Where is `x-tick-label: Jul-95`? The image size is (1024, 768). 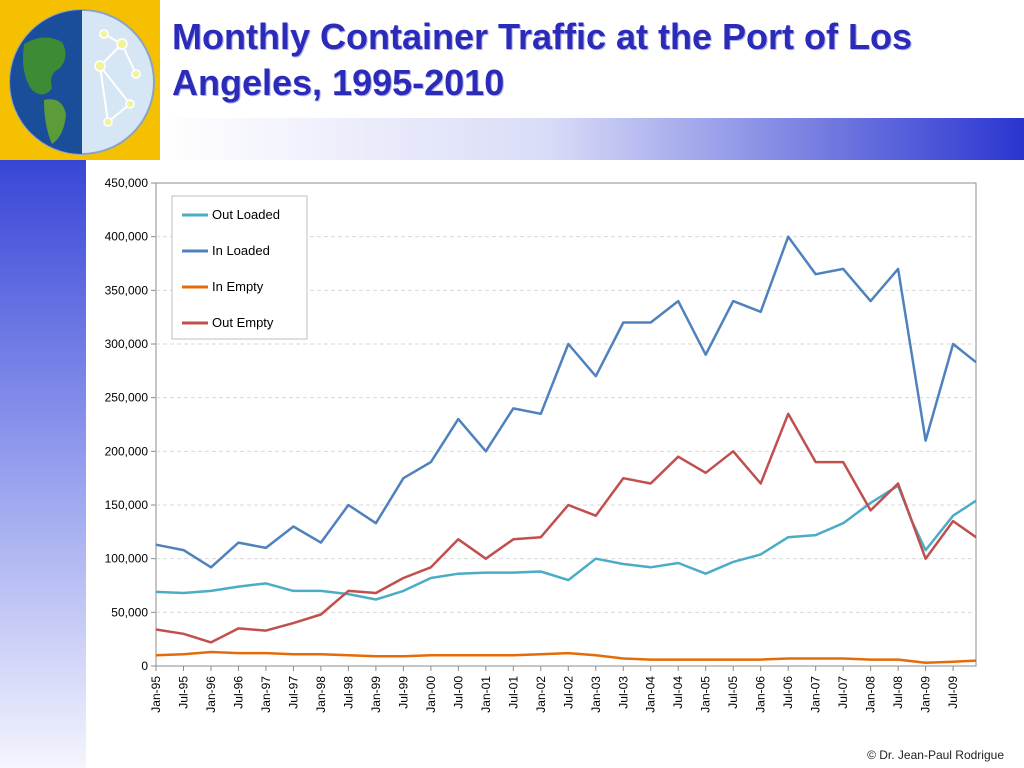 x-tick-label: Jul-95 is located at coordinates (183, 692).